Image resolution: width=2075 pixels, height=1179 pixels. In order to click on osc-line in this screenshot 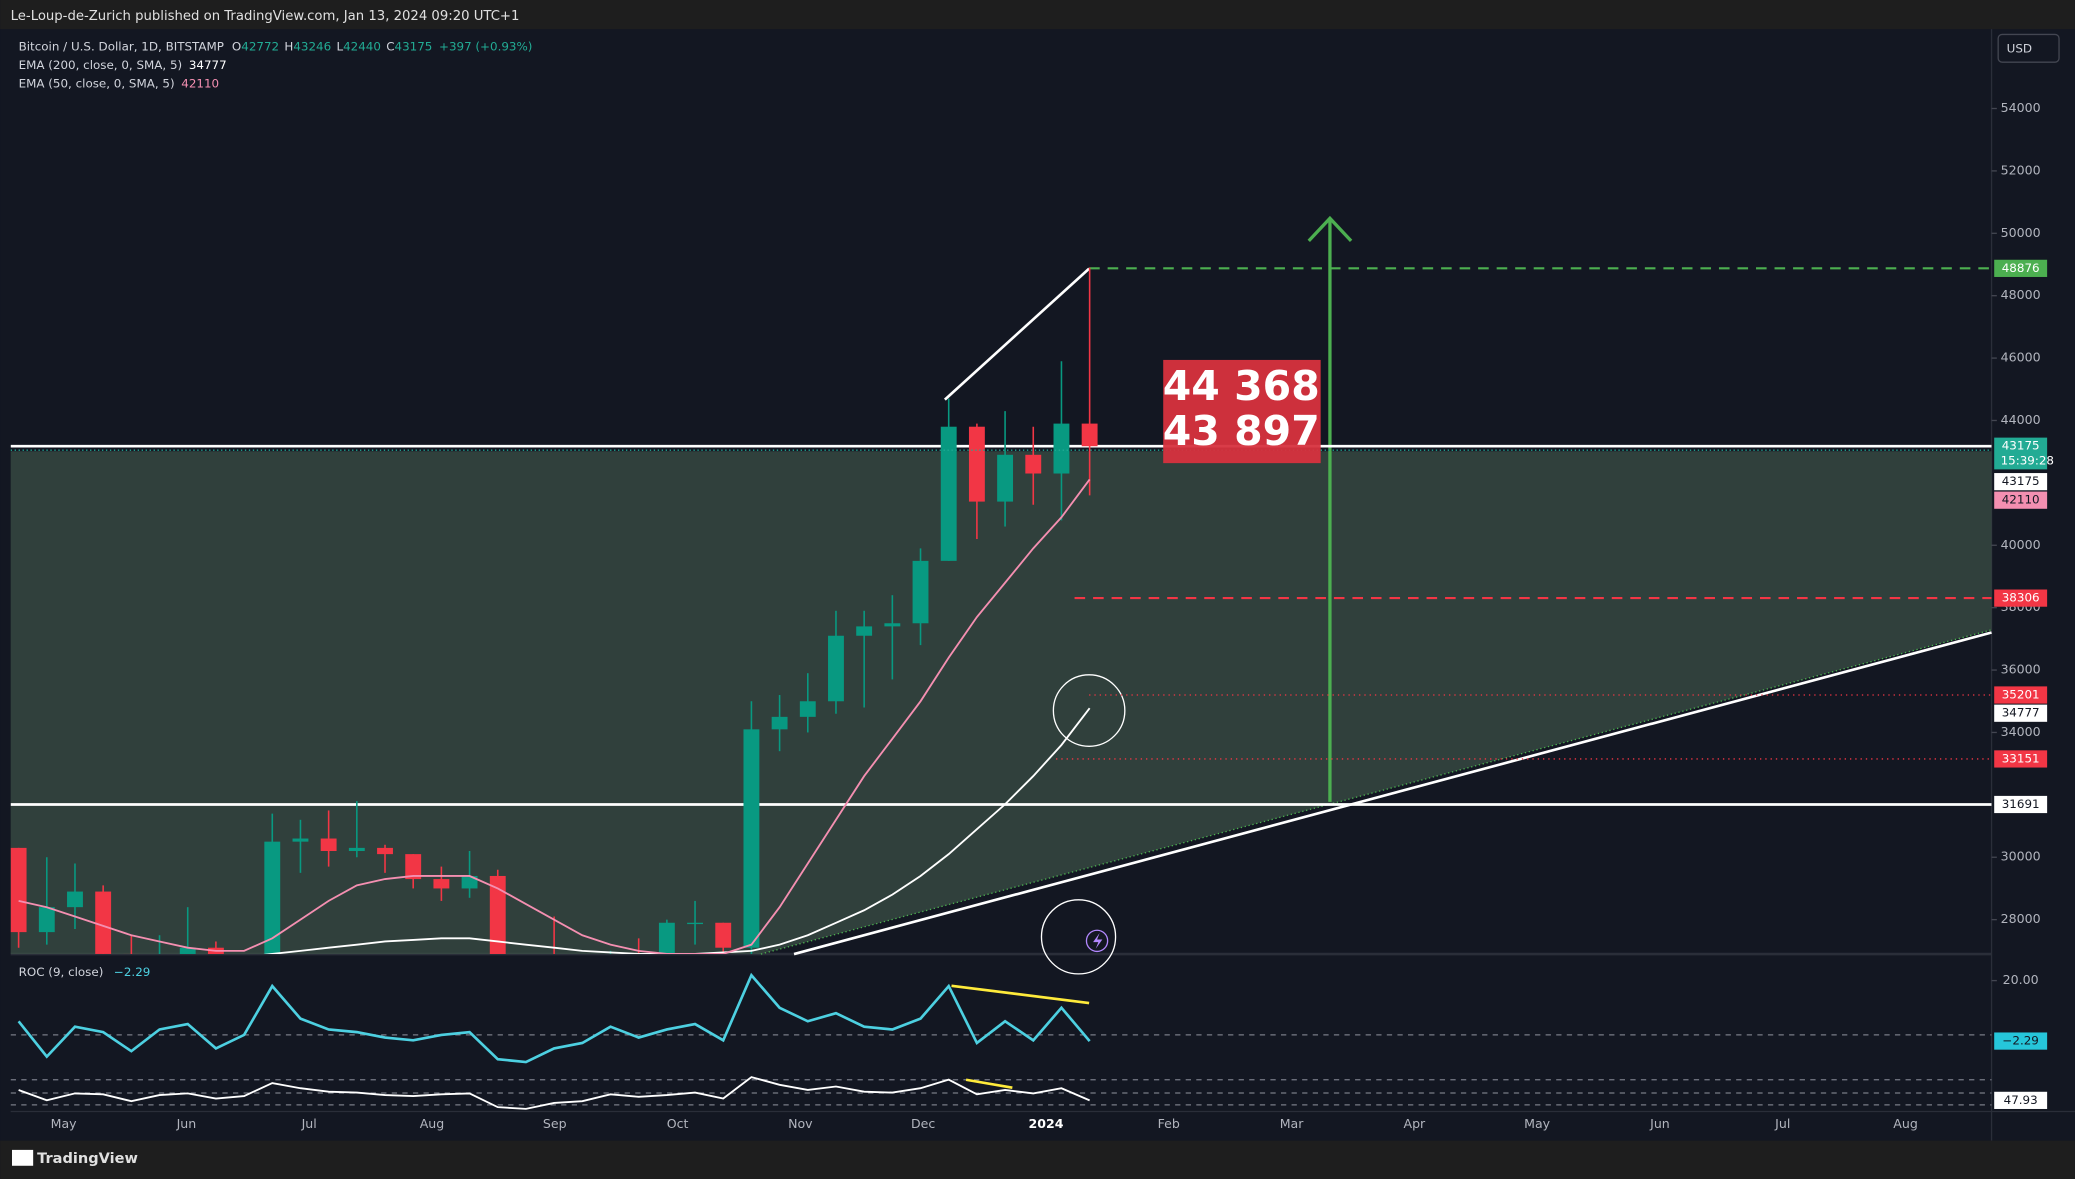, I will do `click(554, 1093)`.